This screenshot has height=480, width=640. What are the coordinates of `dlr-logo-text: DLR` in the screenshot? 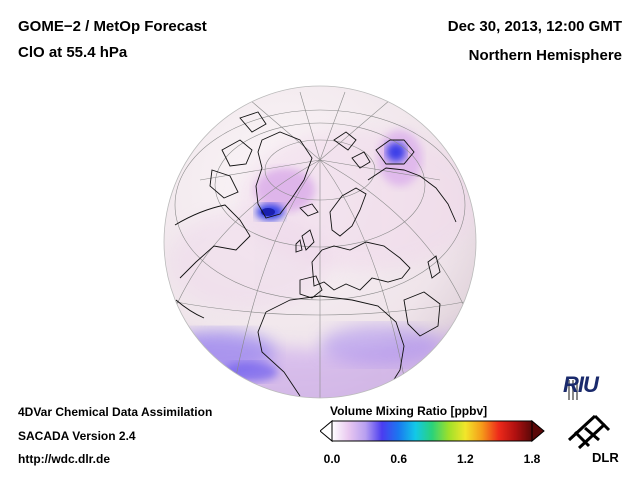 It's located at (605, 457).